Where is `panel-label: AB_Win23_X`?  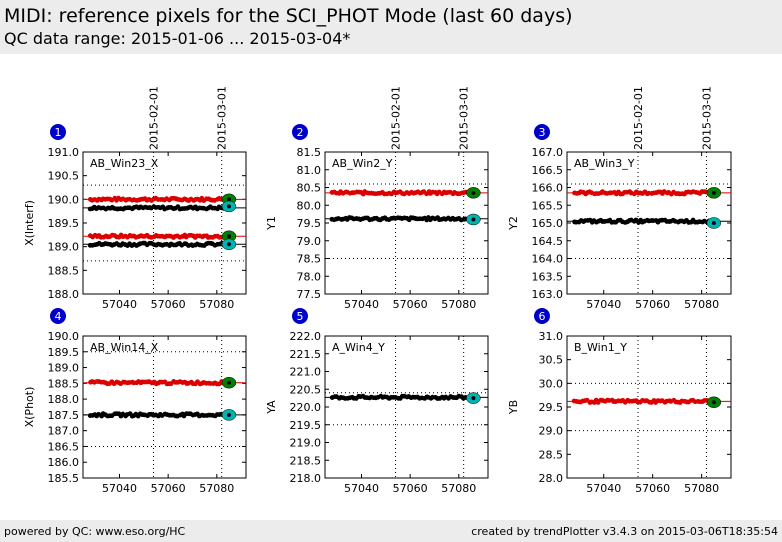 panel-label: AB_Win23_X is located at coordinates (124, 163).